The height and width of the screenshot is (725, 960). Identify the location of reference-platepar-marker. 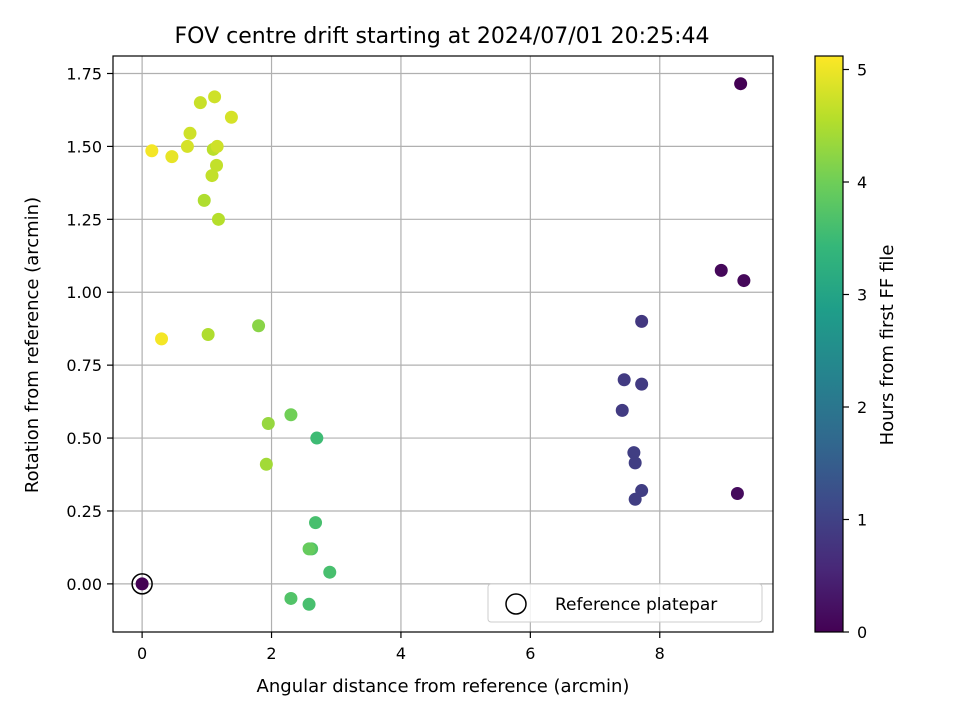
(142, 584).